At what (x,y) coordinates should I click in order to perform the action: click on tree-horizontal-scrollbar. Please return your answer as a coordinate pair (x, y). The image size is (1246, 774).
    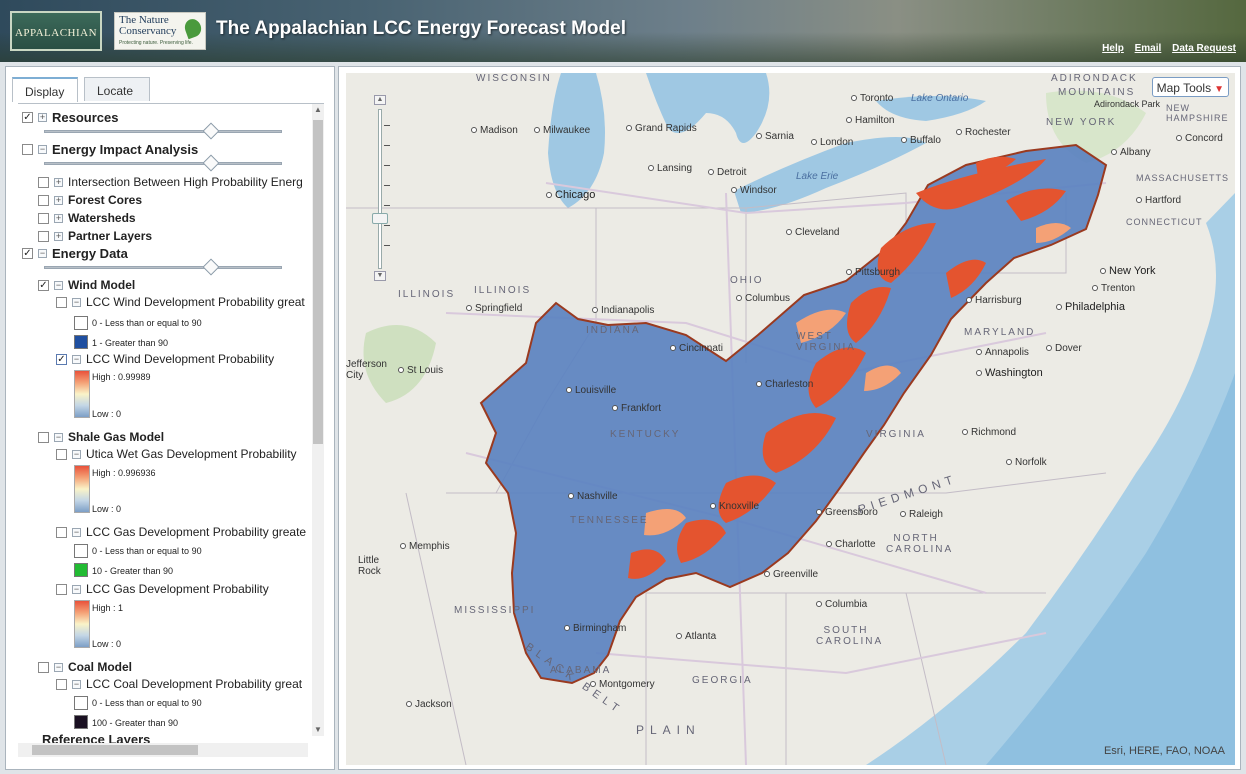
    Looking at the image, I should click on (163, 750).